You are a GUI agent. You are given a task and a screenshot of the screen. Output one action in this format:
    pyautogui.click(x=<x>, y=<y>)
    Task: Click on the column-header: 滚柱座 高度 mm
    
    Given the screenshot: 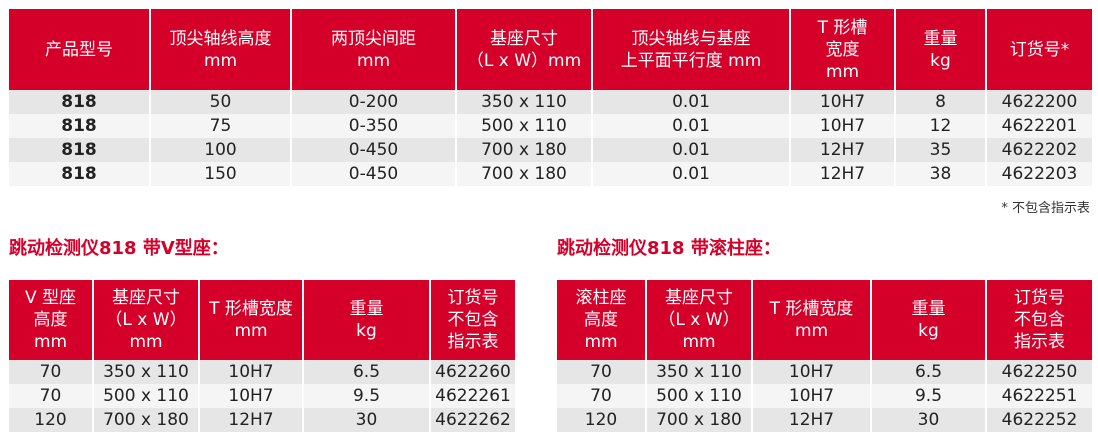 What is the action you would take?
    pyautogui.click(x=602, y=320)
    